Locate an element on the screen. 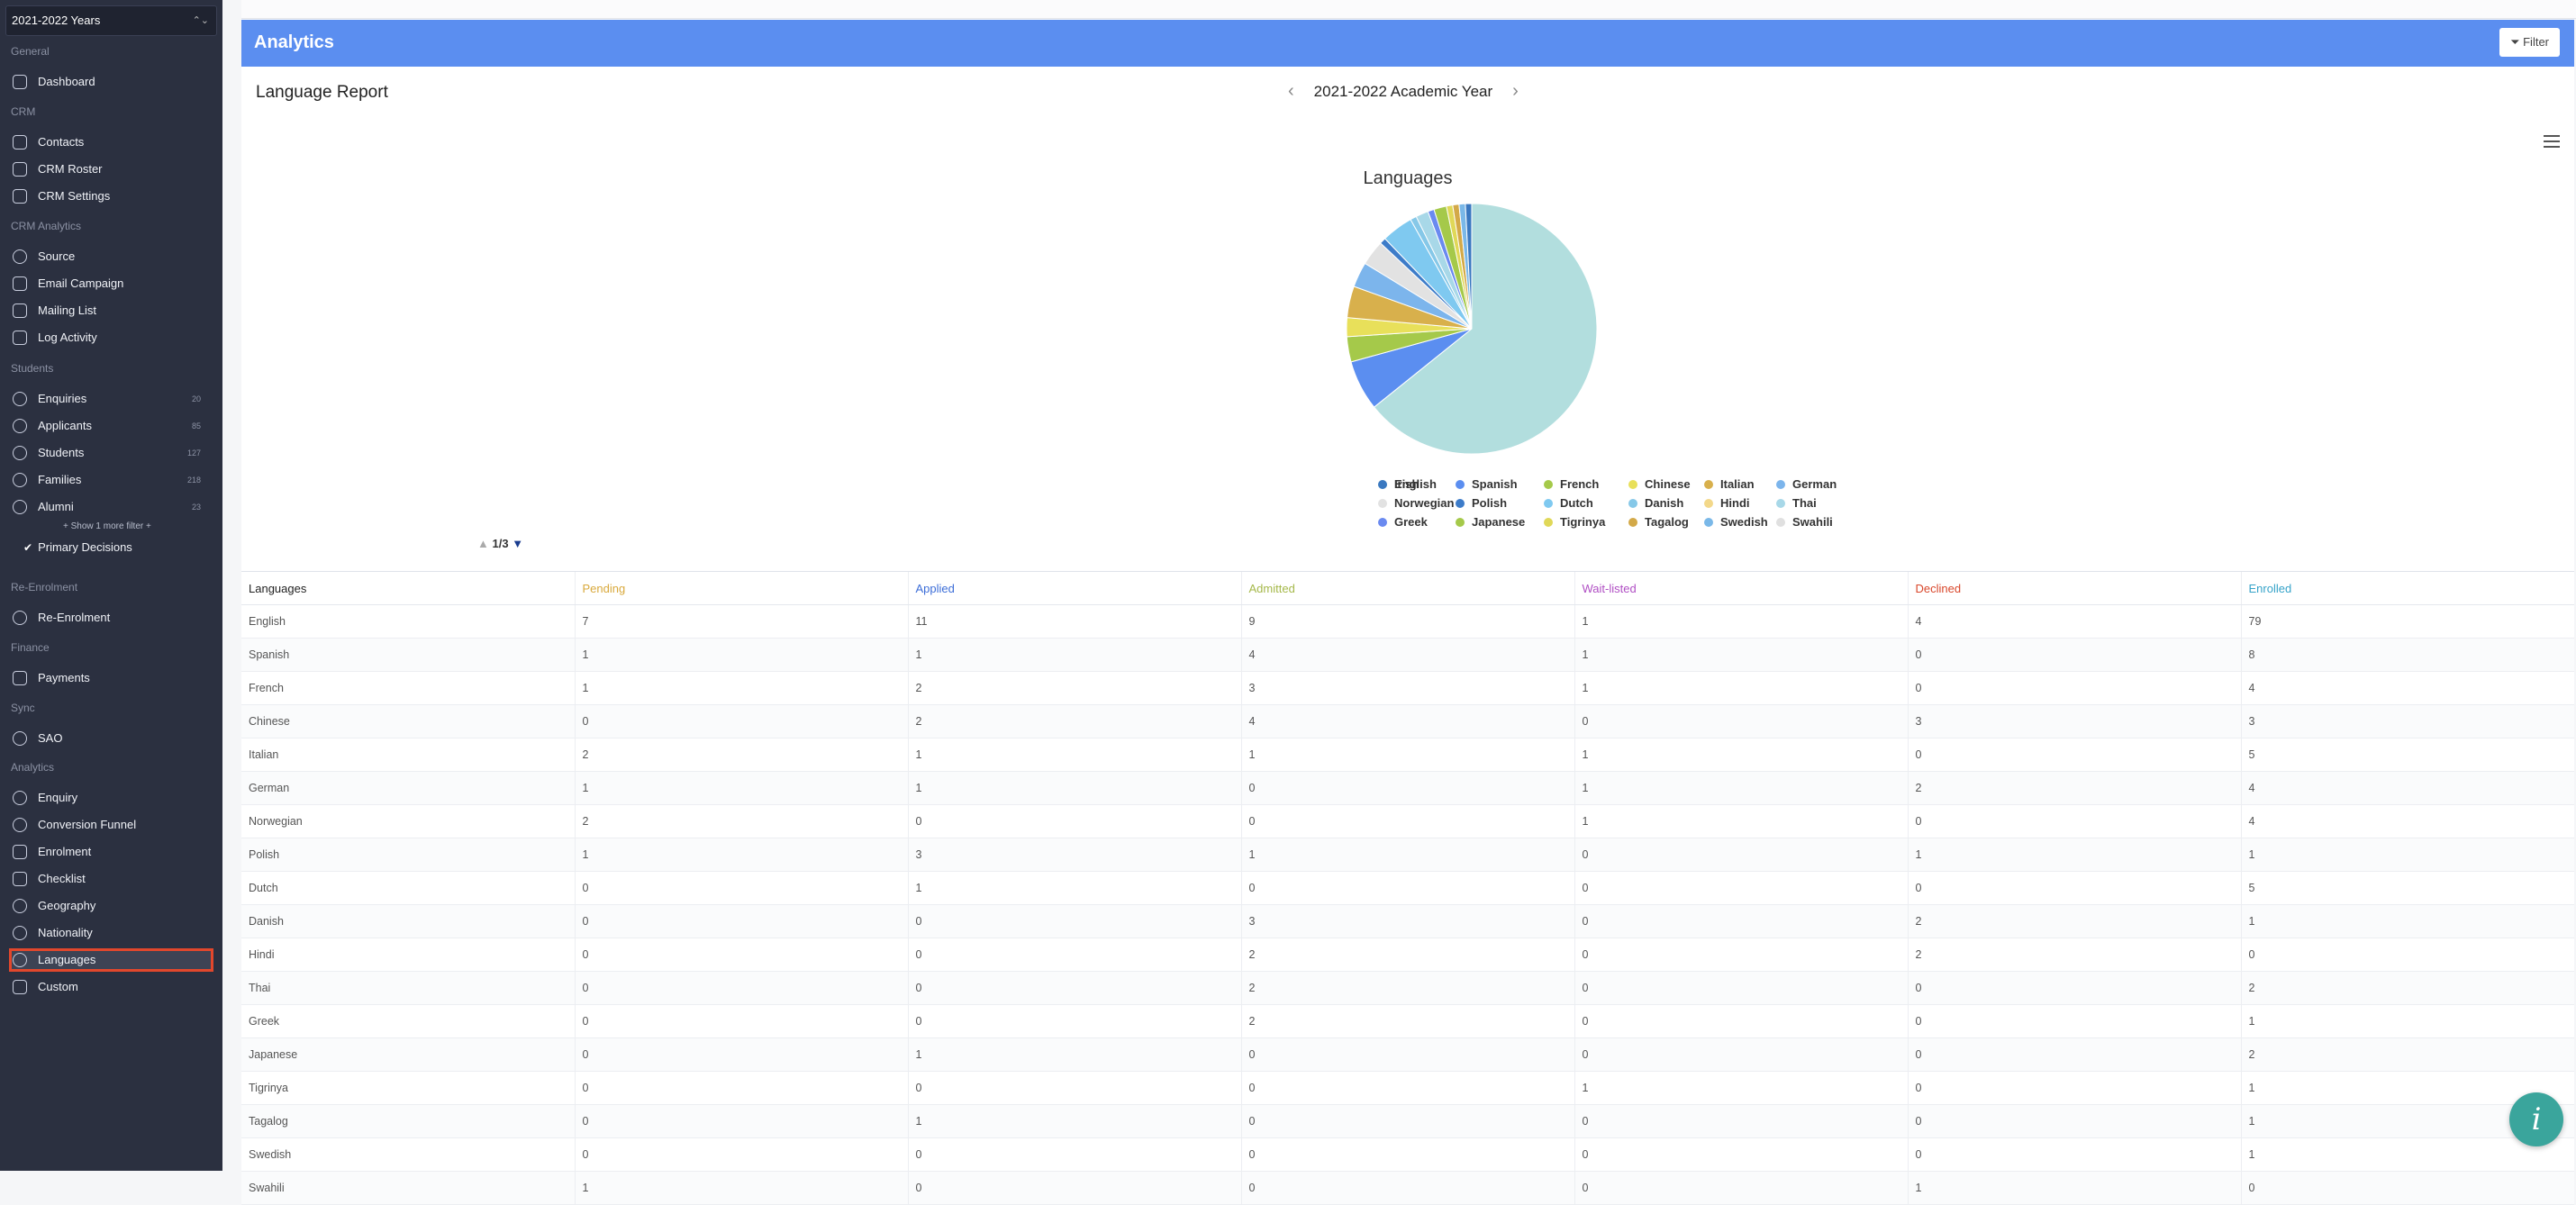 This screenshot has width=2576, height=1205. column-header: Pending is located at coordinates (741, 589).